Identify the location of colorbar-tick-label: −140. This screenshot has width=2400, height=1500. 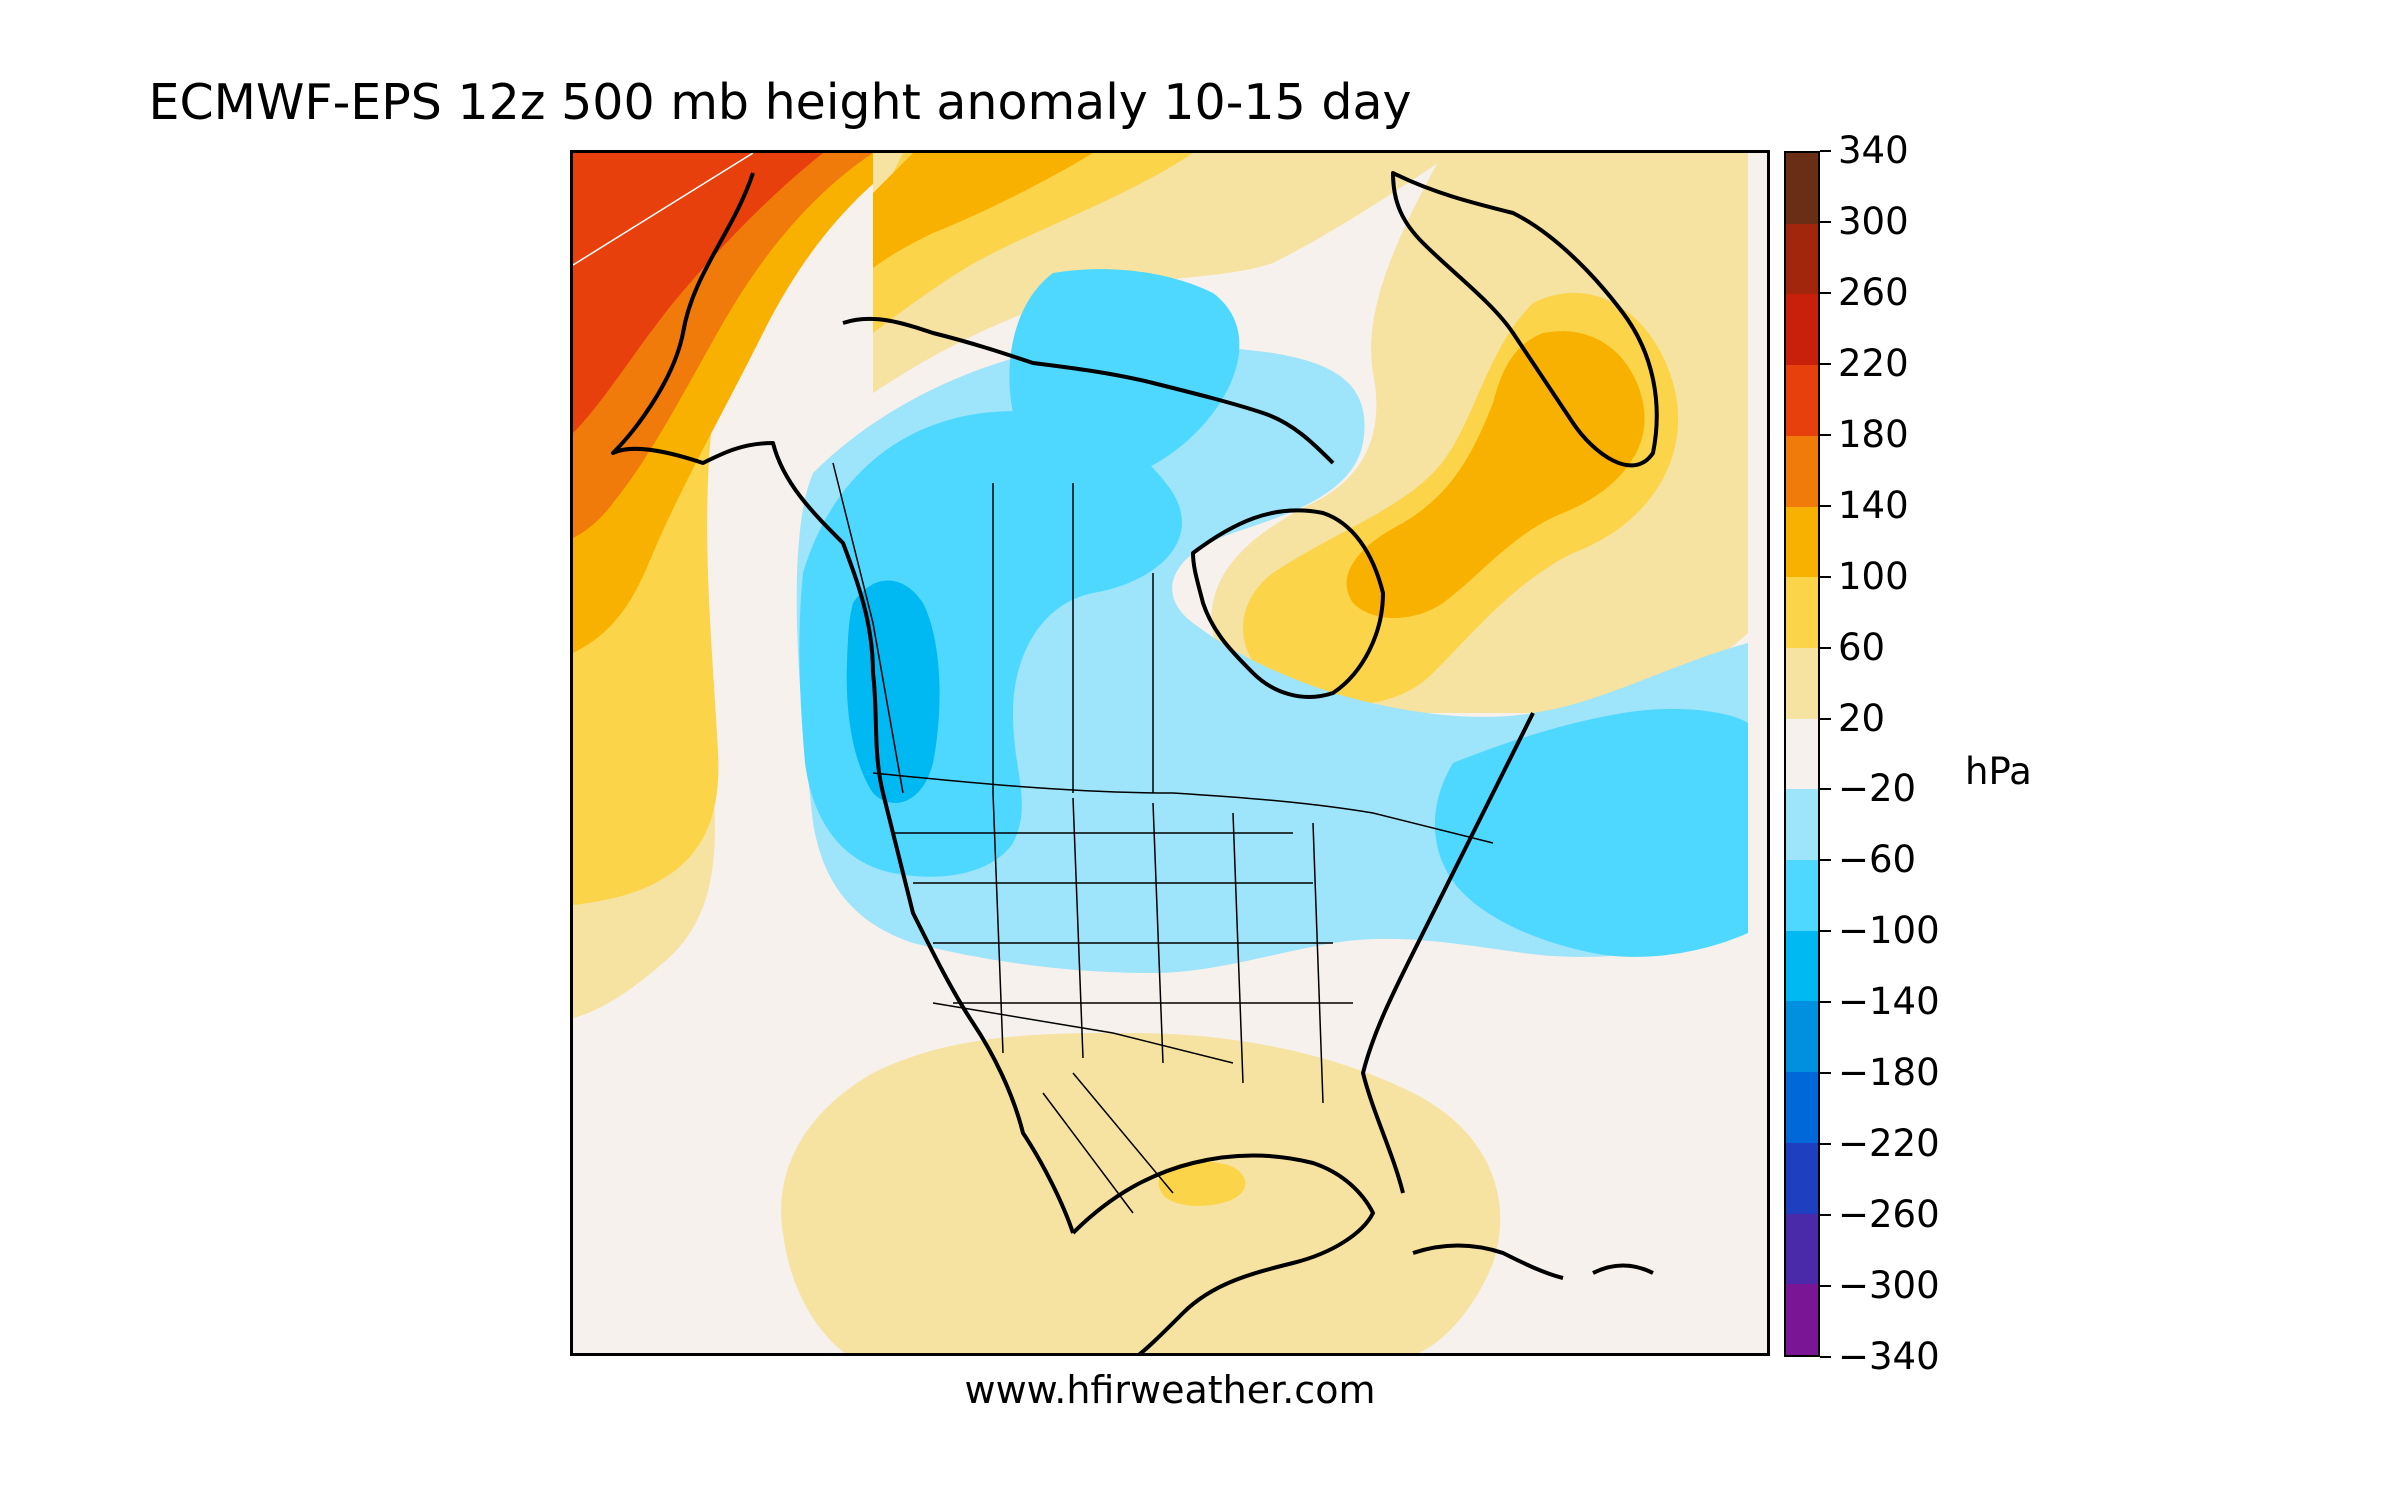
(1889, 1002).